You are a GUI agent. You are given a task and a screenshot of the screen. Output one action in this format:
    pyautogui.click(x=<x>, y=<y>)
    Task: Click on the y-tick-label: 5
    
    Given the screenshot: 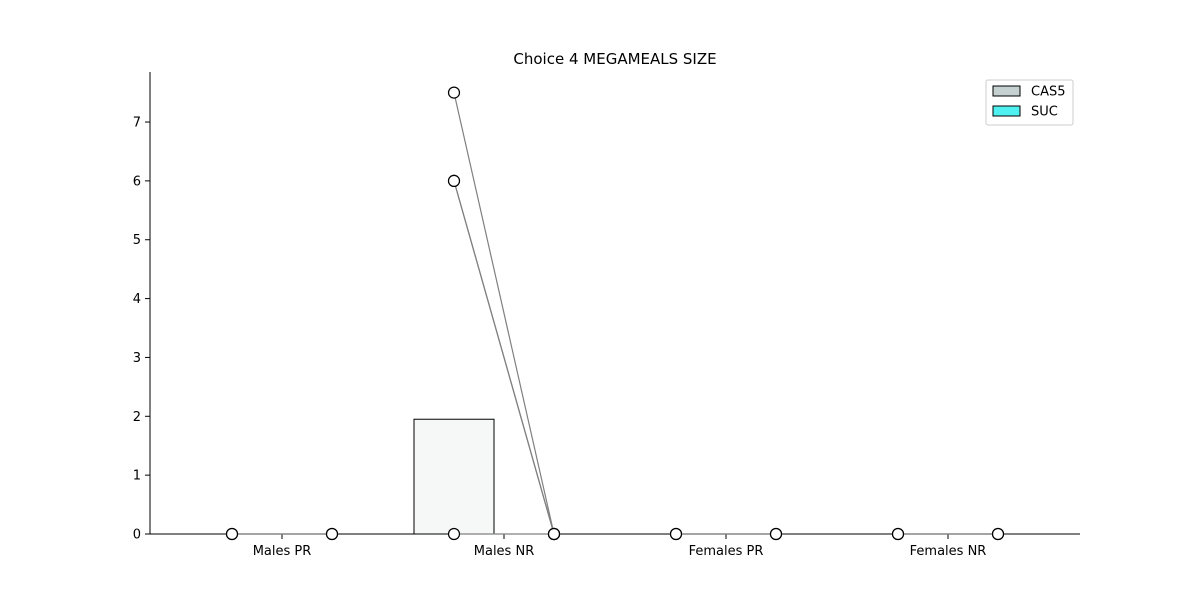 What is the action you would take?
    pyautogui.click(x=137, y=240)
    